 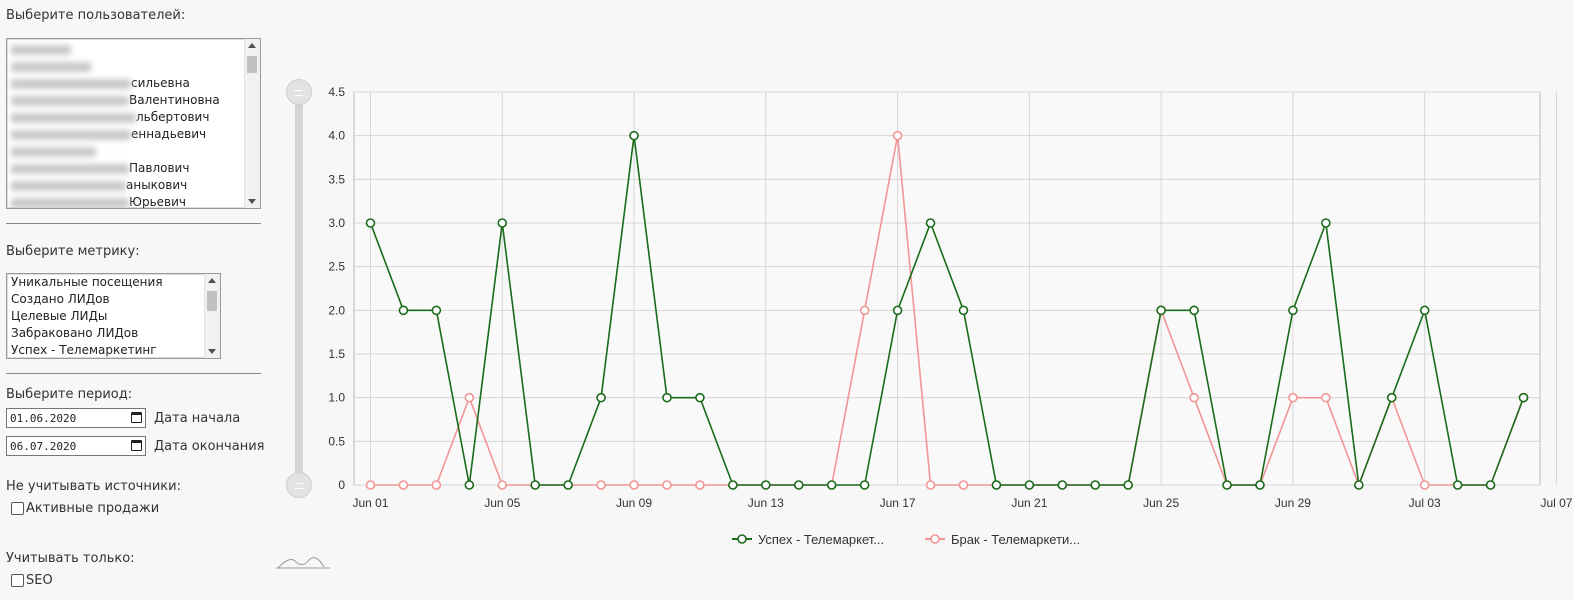 I want to click on x-tick-label: Jun 29, so click(x=1293, y=503).